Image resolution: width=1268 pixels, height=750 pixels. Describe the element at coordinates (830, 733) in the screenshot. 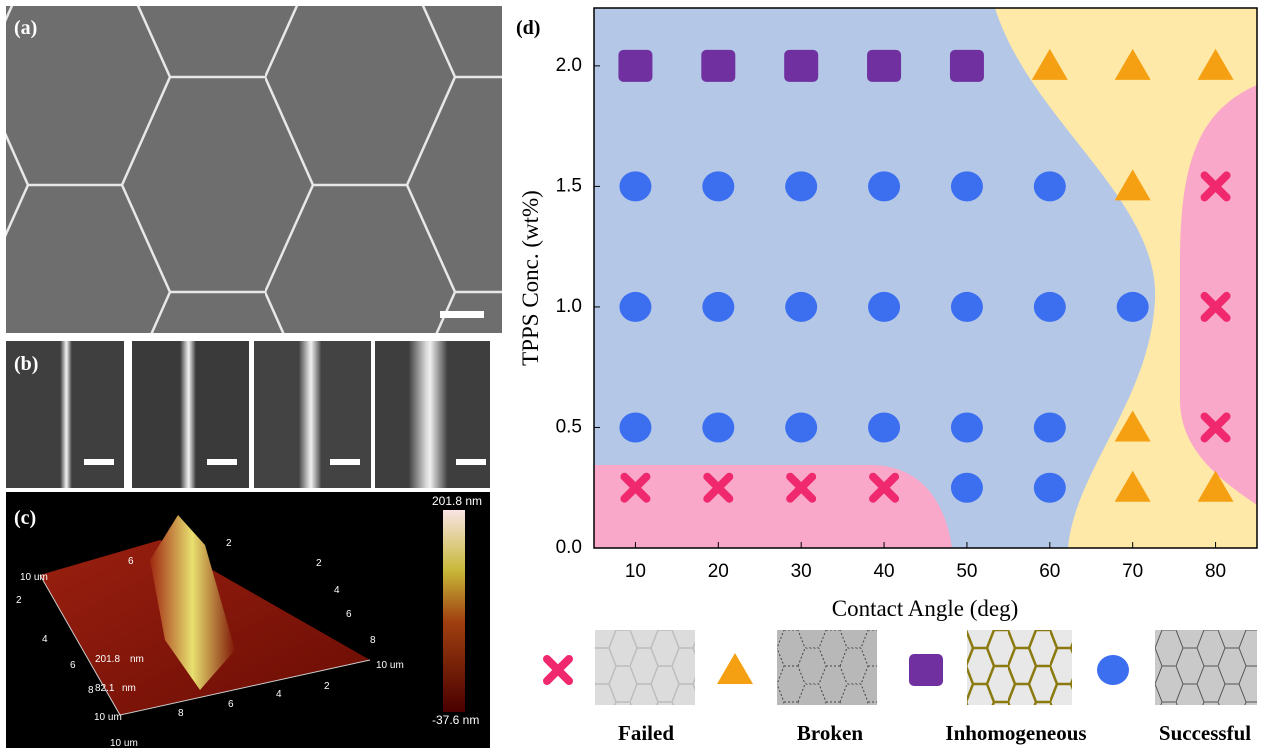

I see `legend-label: Broken` at that location.